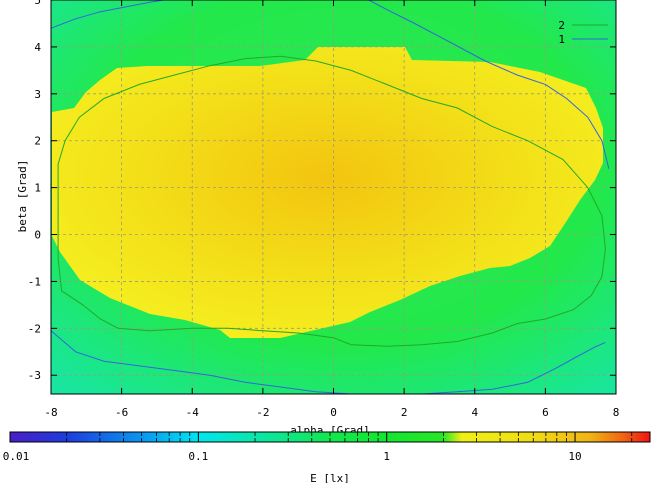 This screenshot has height=483, width=651. What do you see at coordinates (37, 94) in the screenshot?
I see `y-tick-label: 3` at bounding box center [37, 94].